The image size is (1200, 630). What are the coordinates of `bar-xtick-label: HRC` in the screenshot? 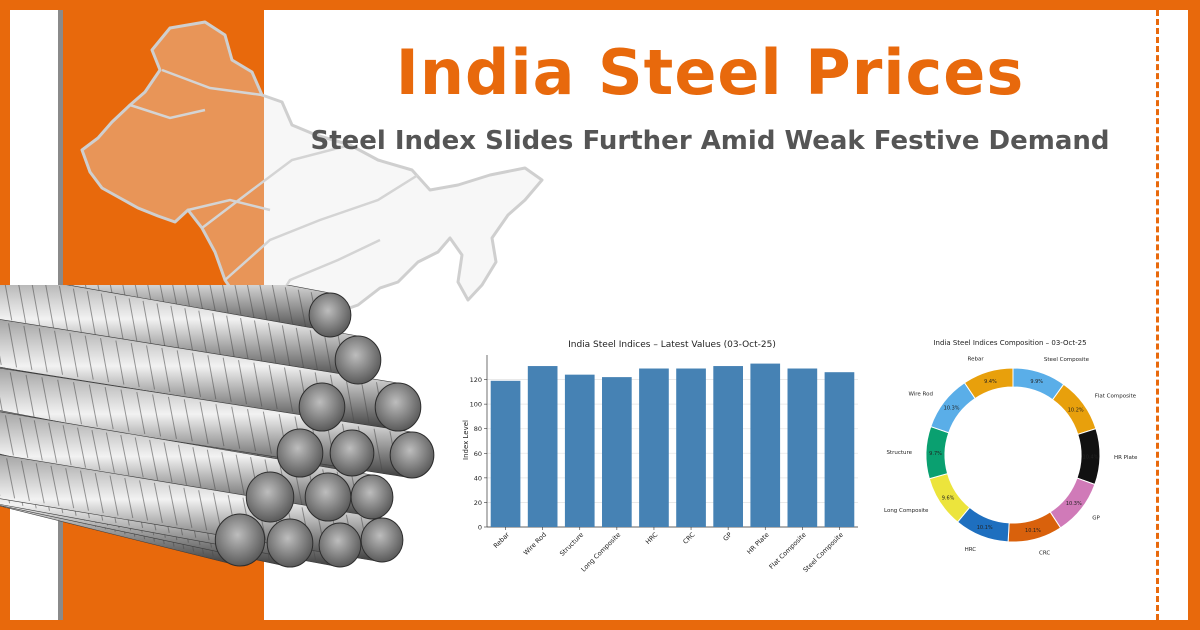 It's located at (652, 538).